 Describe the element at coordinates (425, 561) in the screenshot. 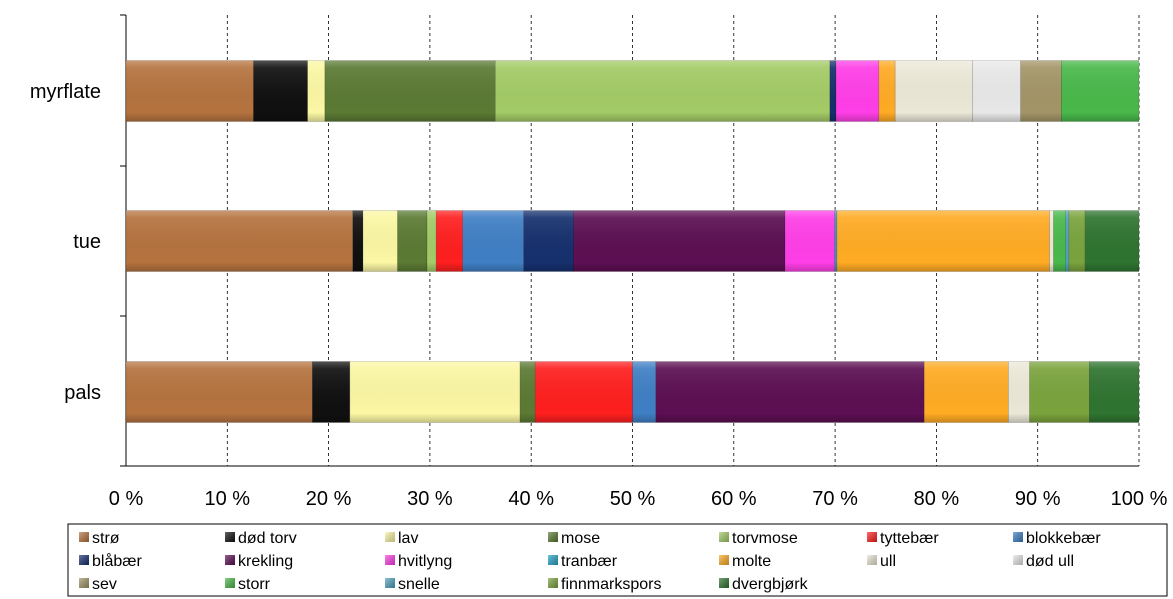

I see `legend-label: hvitlyng` at that location.